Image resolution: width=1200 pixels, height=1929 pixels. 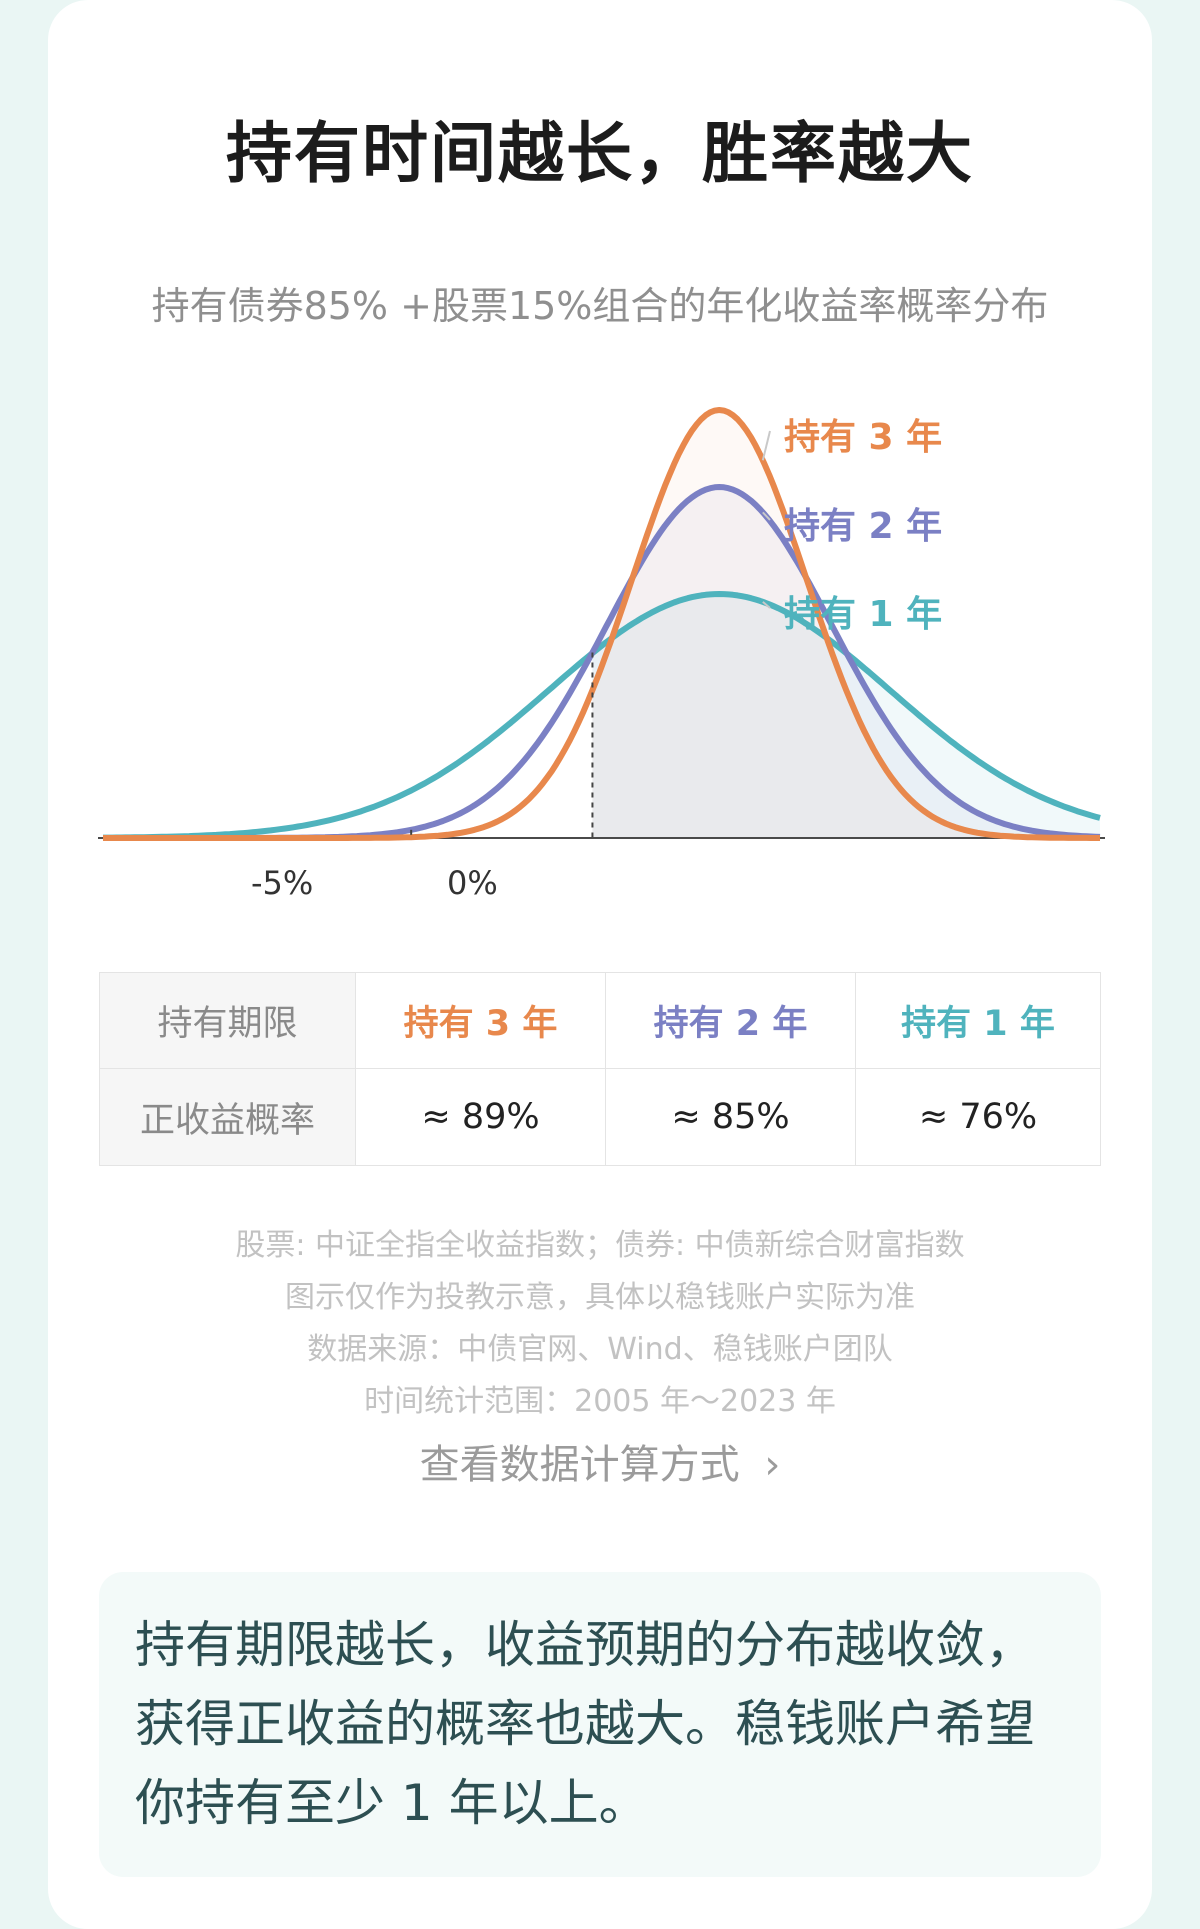 What do you see at coordinates (978, 1021) in the screenshot?
I see `table-header-1yr: 持有 1 年` at bounding box center [978, 1021].